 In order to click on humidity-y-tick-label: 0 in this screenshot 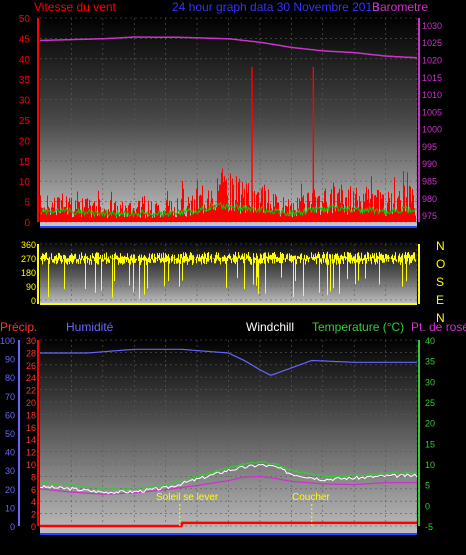, I will do `click(12, 527)`.